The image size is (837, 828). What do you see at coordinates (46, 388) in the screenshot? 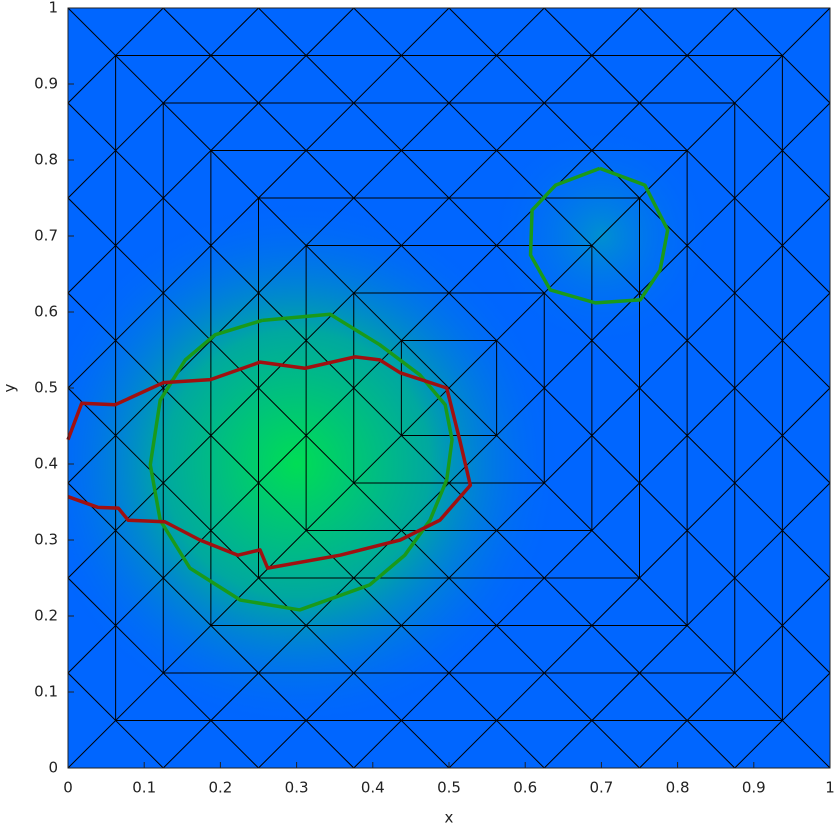
I see `y-tick-label: 0.5` at bounding box center [46, 388].